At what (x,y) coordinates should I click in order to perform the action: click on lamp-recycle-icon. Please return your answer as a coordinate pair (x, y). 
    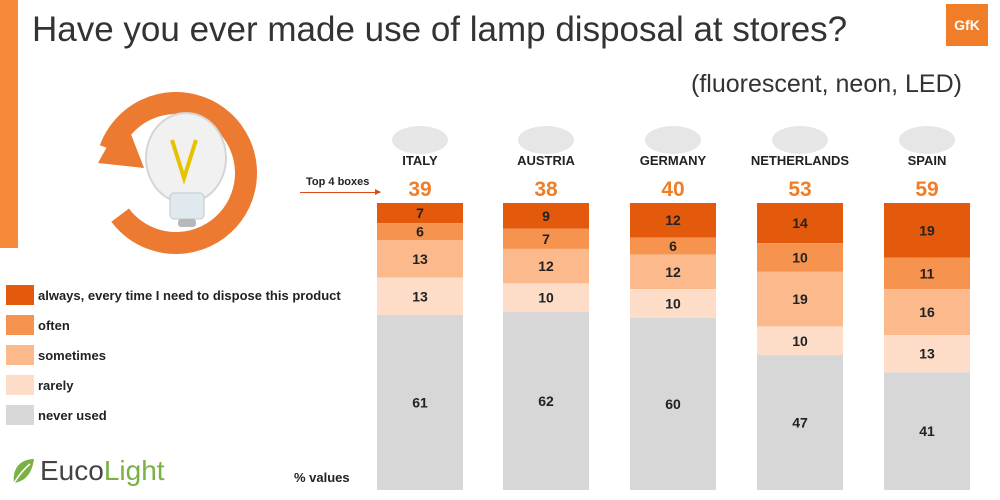
    Looking at the image, I should click on (176, 173).